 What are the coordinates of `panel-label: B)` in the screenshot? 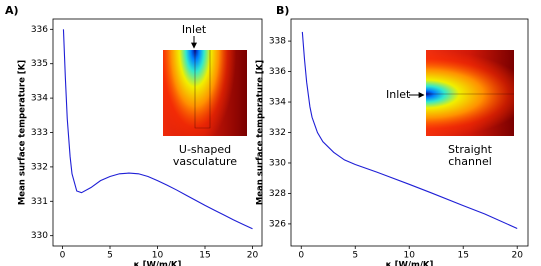 It's located at (282, 10).